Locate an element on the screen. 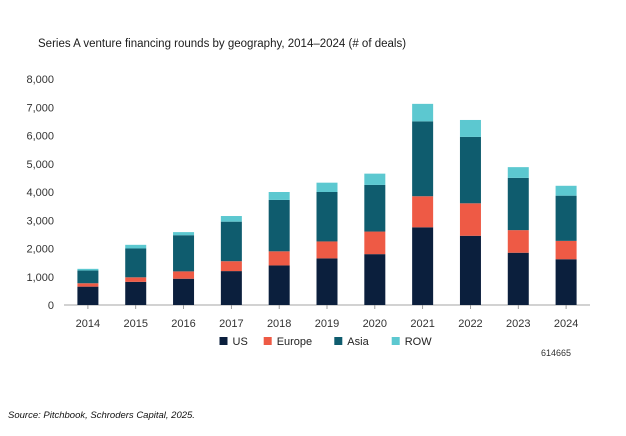 This screenshot has width=626, height=436. bar-segment-europe-2022 is located at coordinates (470, 219).